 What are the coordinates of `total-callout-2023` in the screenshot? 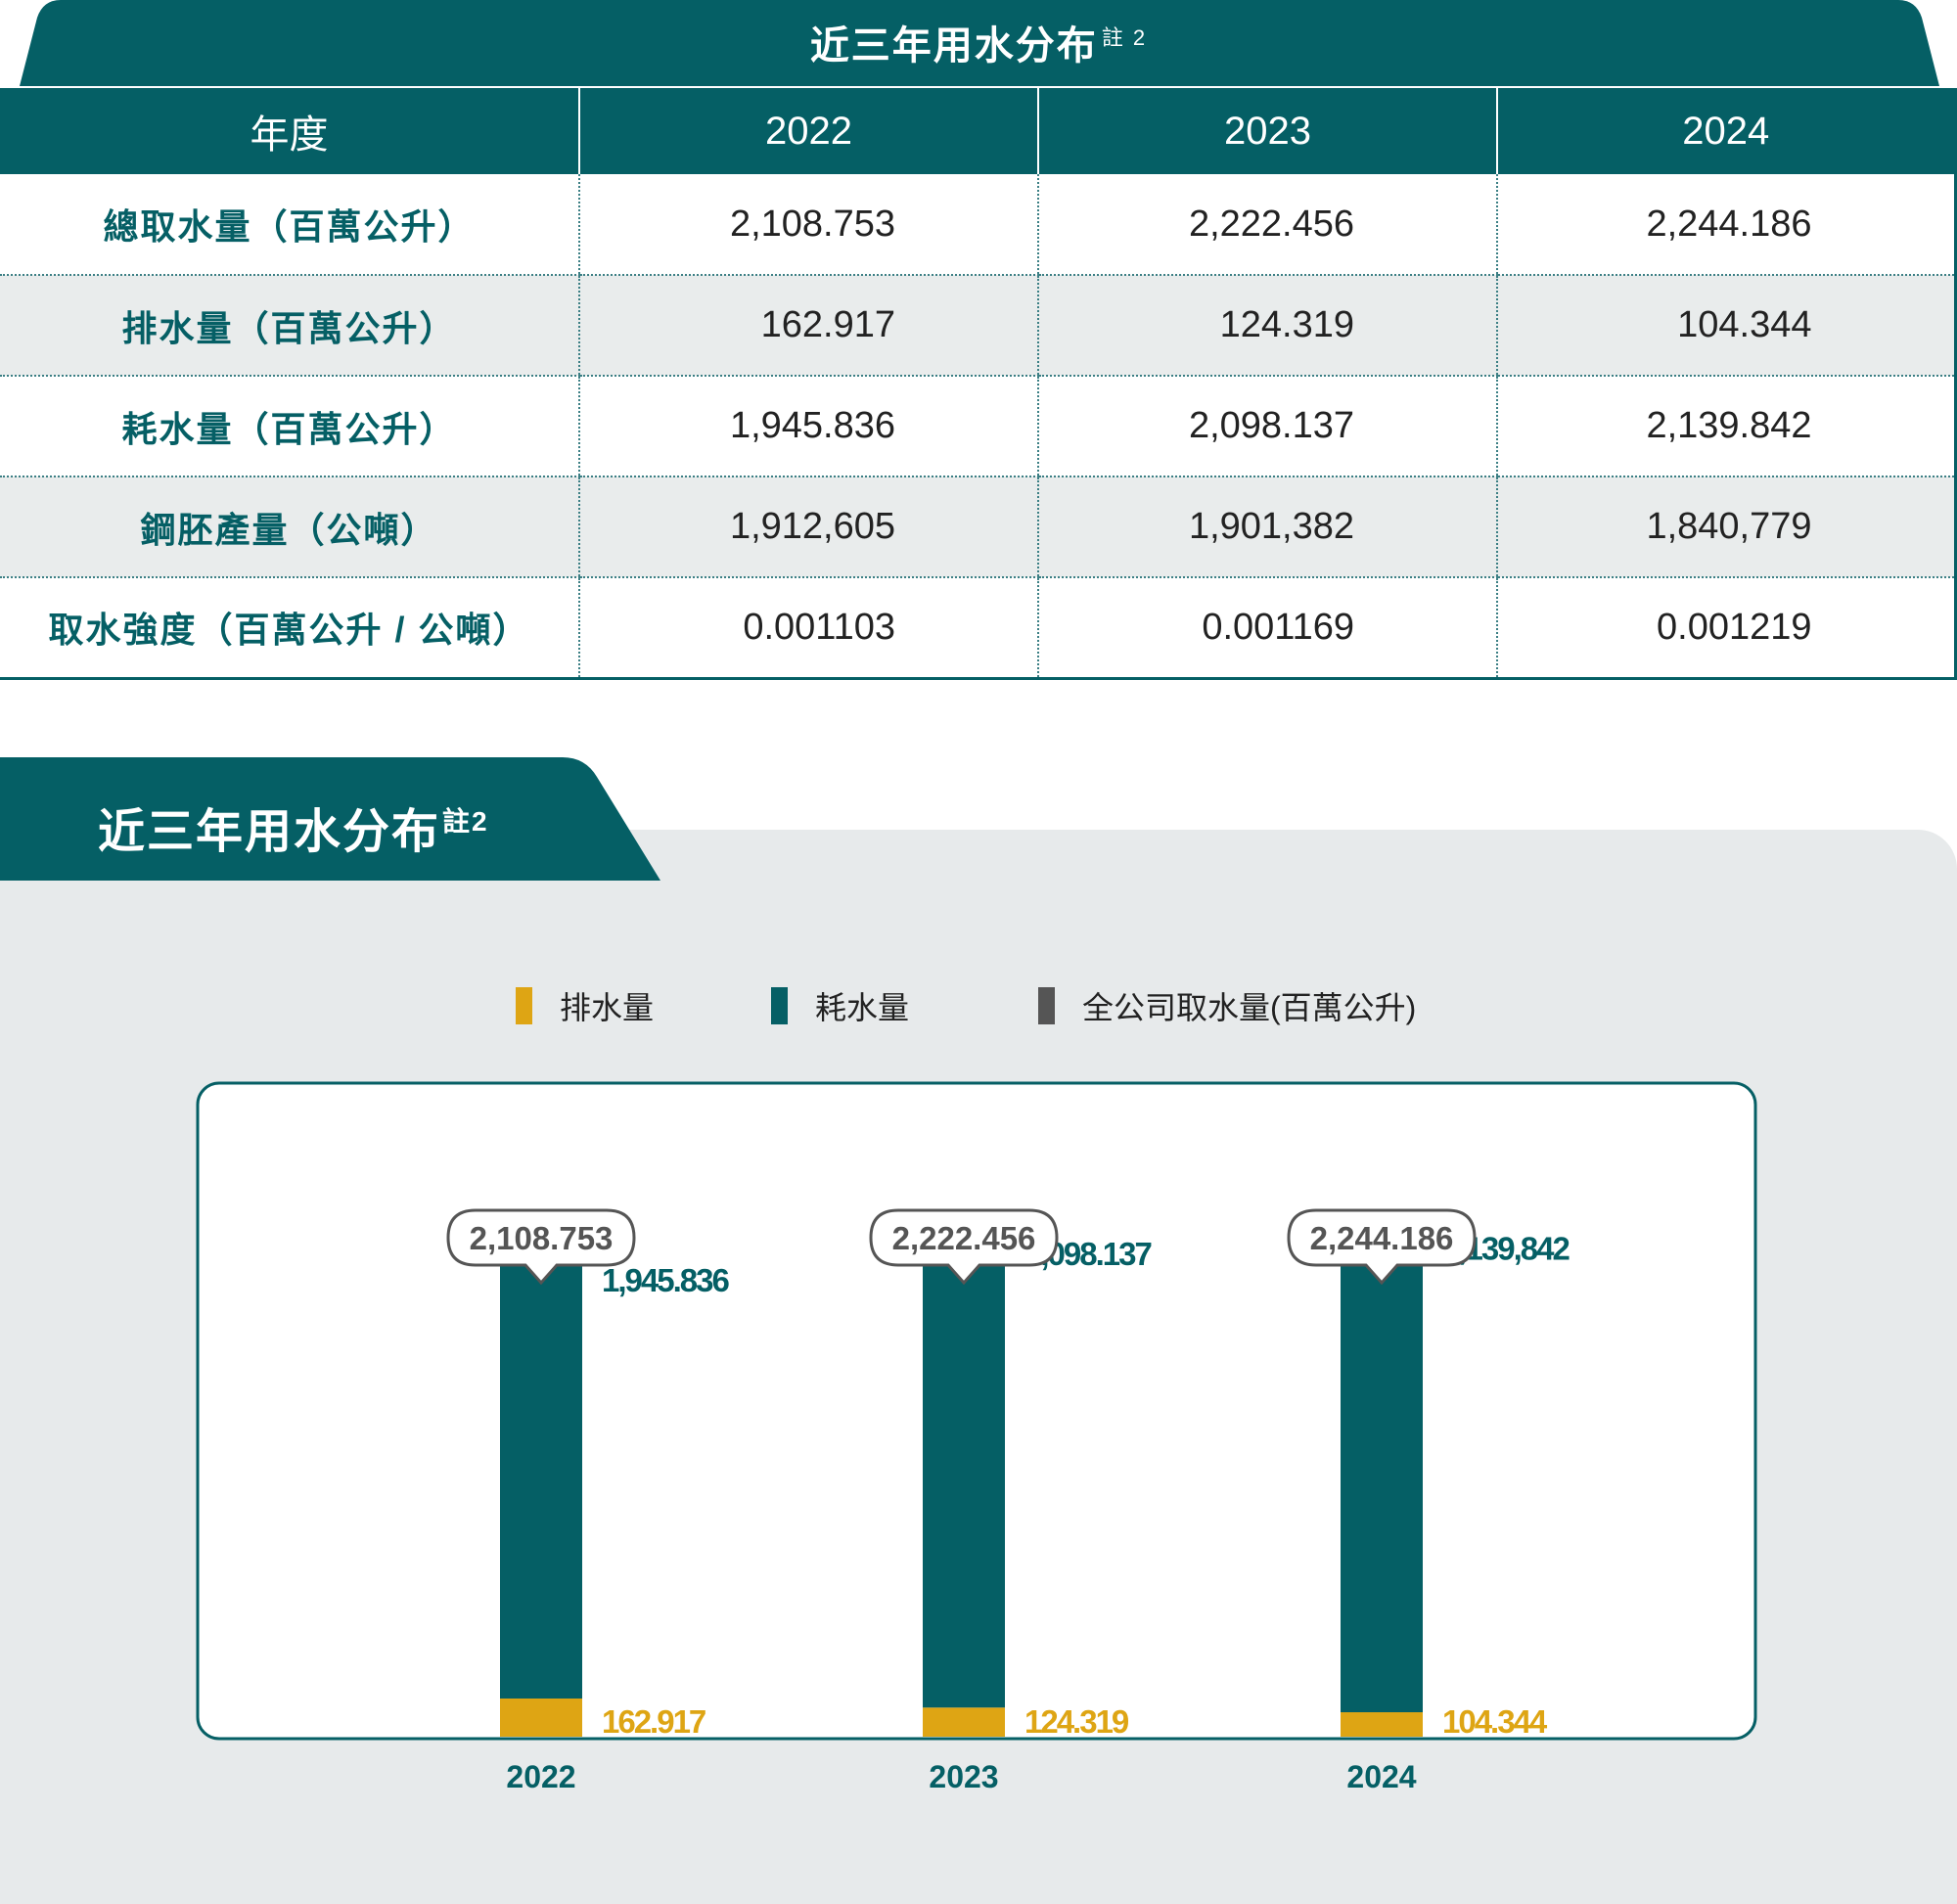 It's located at (964, 1247).